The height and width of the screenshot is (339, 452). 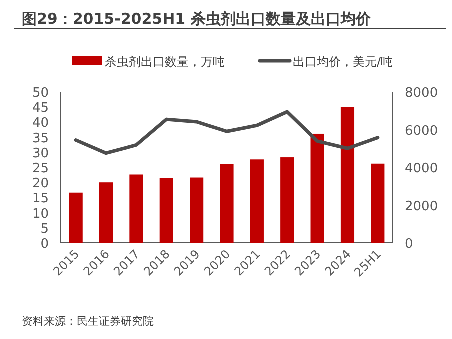 I want to click on y-tick-label: 0, so click(x=44, y=244).